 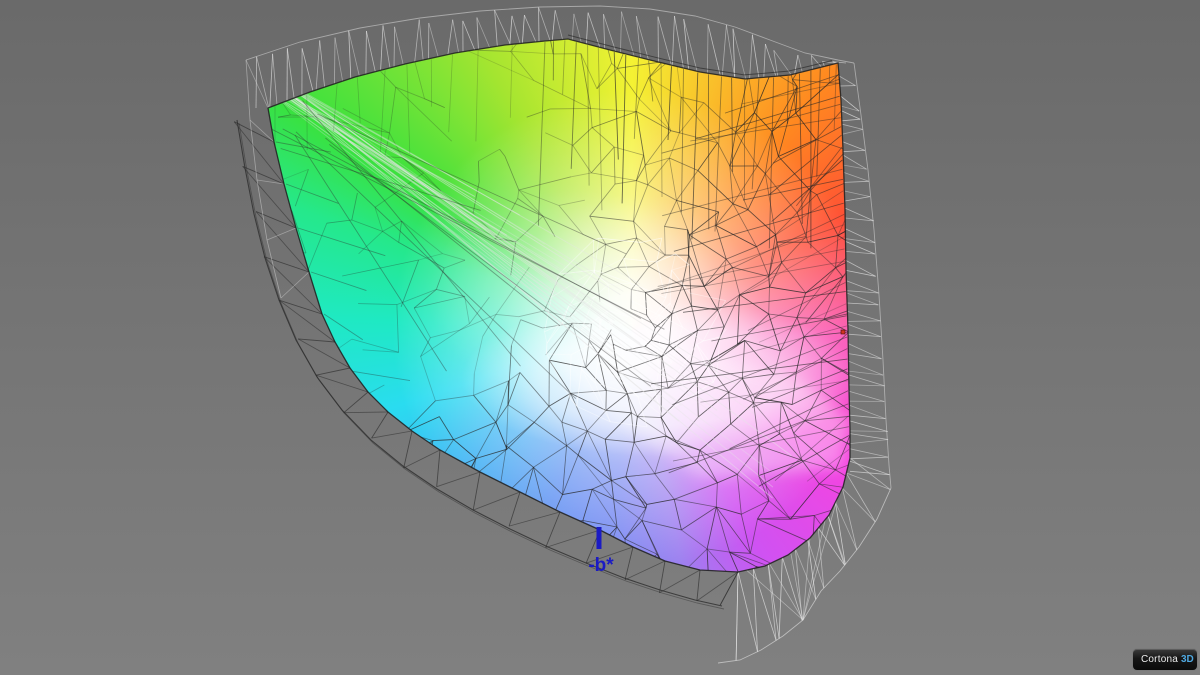 What do you see at coordinates (843, 332) in the screenshot?
I see `red-marker-dot` at bounding box center [843, 332].